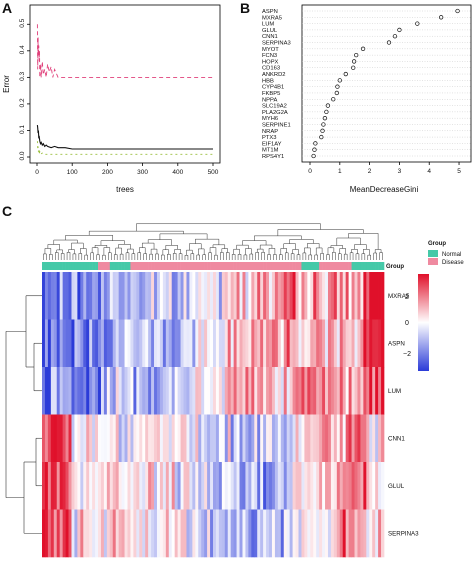 The width and height of the screenshot is (474, 563). What do you see at coordinates (268, 25) in the screenshot?
I see `plot-b-variable-label: LUM` at bounding box center [268, 25].